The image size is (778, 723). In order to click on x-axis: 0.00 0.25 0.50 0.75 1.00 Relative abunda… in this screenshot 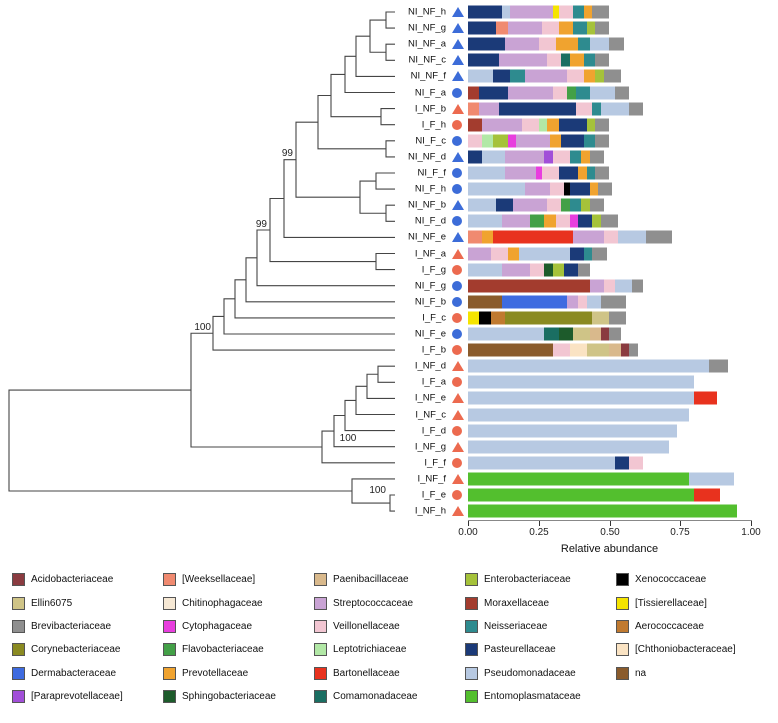, I will do `click(389, 542)`.